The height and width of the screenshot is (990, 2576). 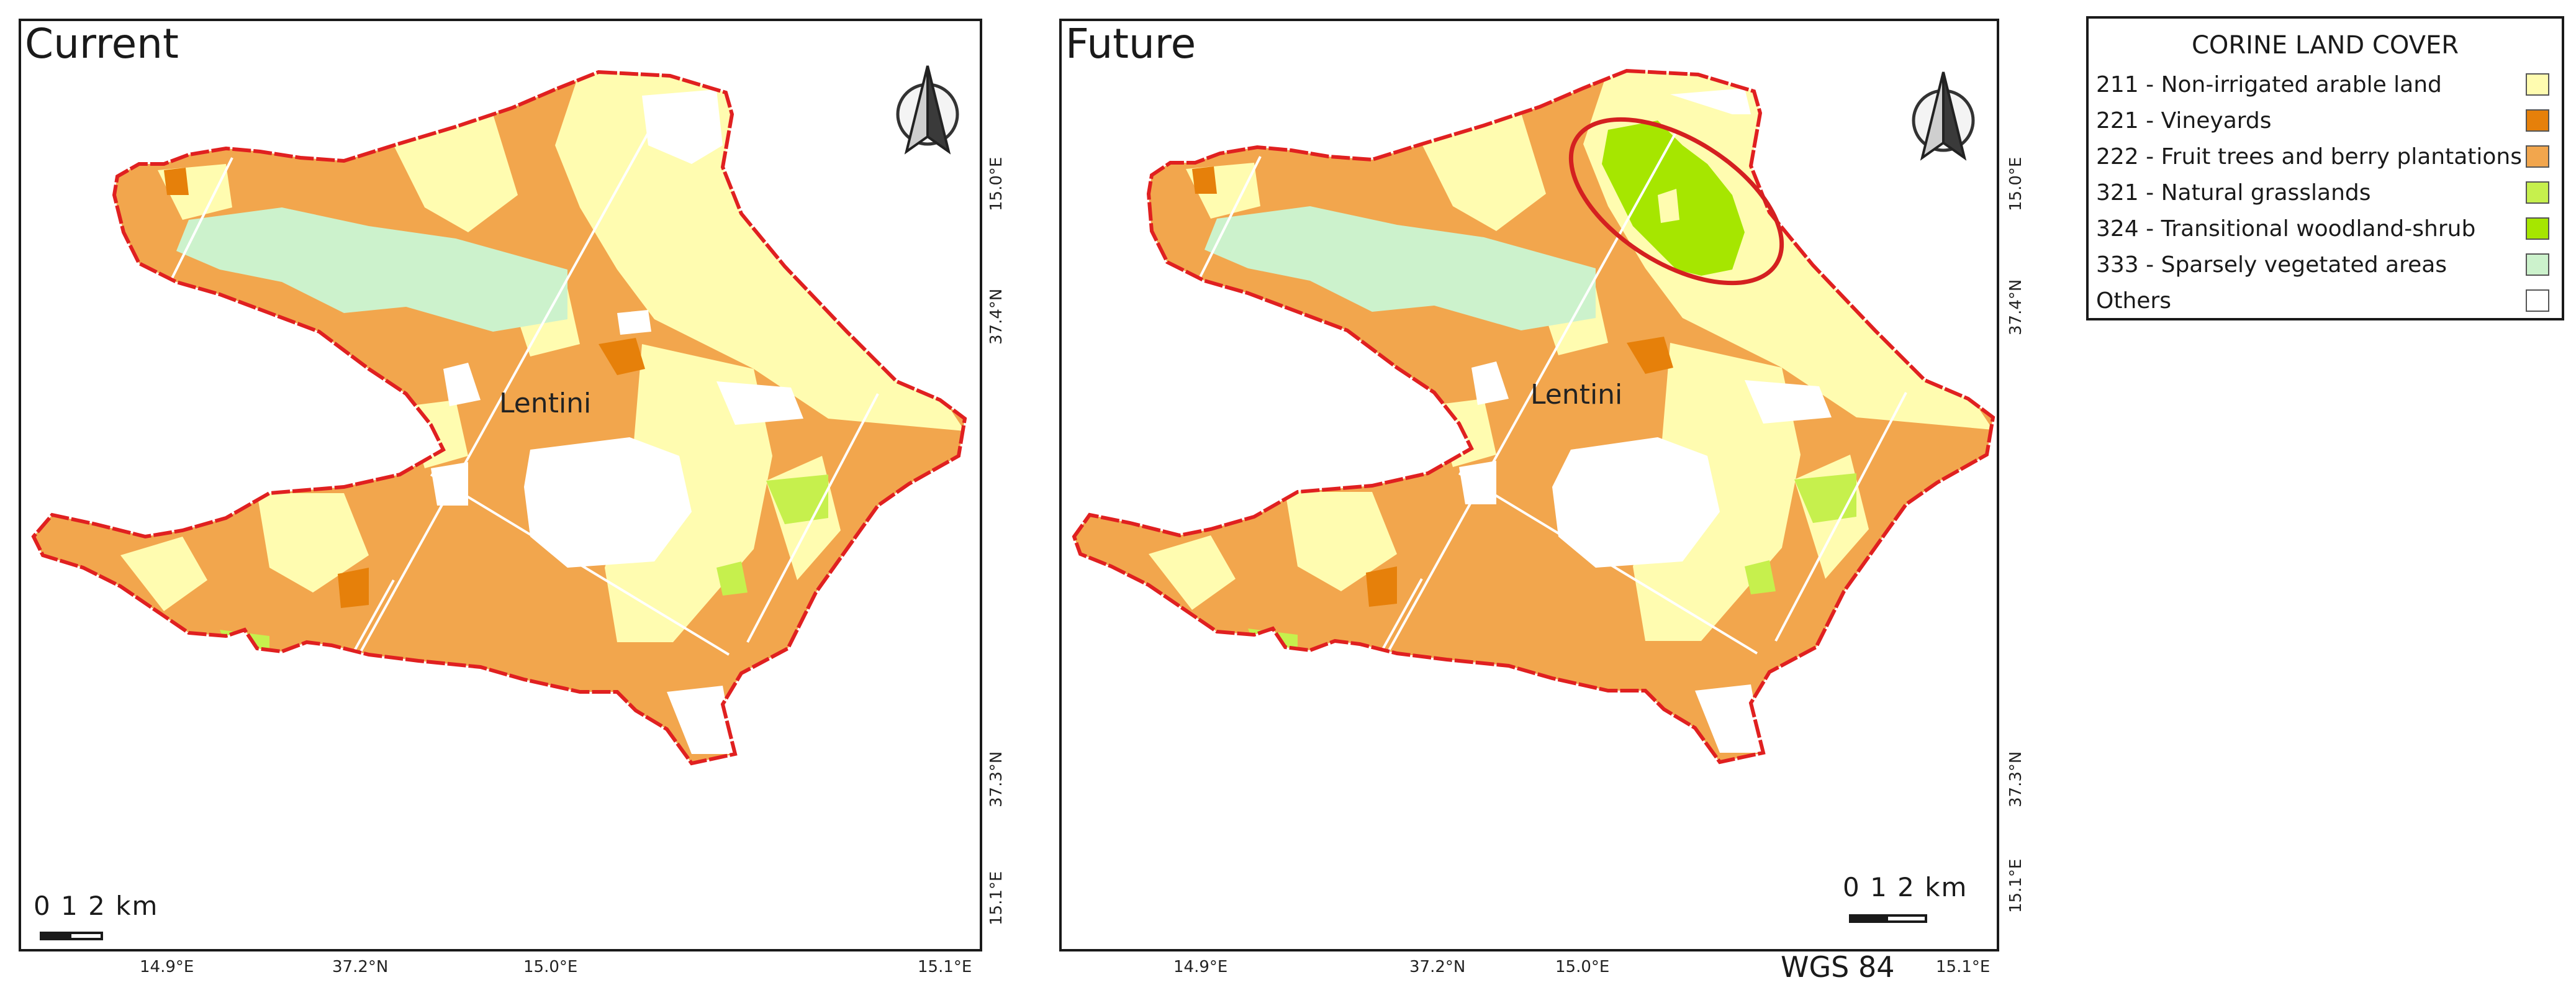 What do you see at coordinates (2184, 121) in the screenshot?
I see `legend-item-label: 221 - Vineyards` at bounding box center [2184, 121].